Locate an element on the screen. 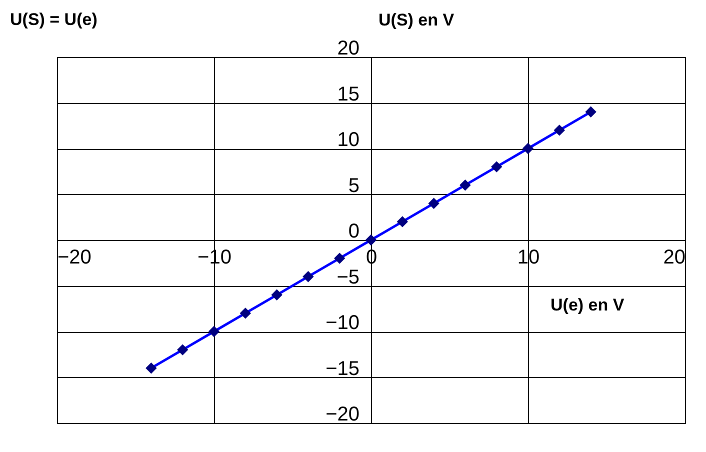  y-axis-title: U(S) en V is located at coordinates (416, 20).